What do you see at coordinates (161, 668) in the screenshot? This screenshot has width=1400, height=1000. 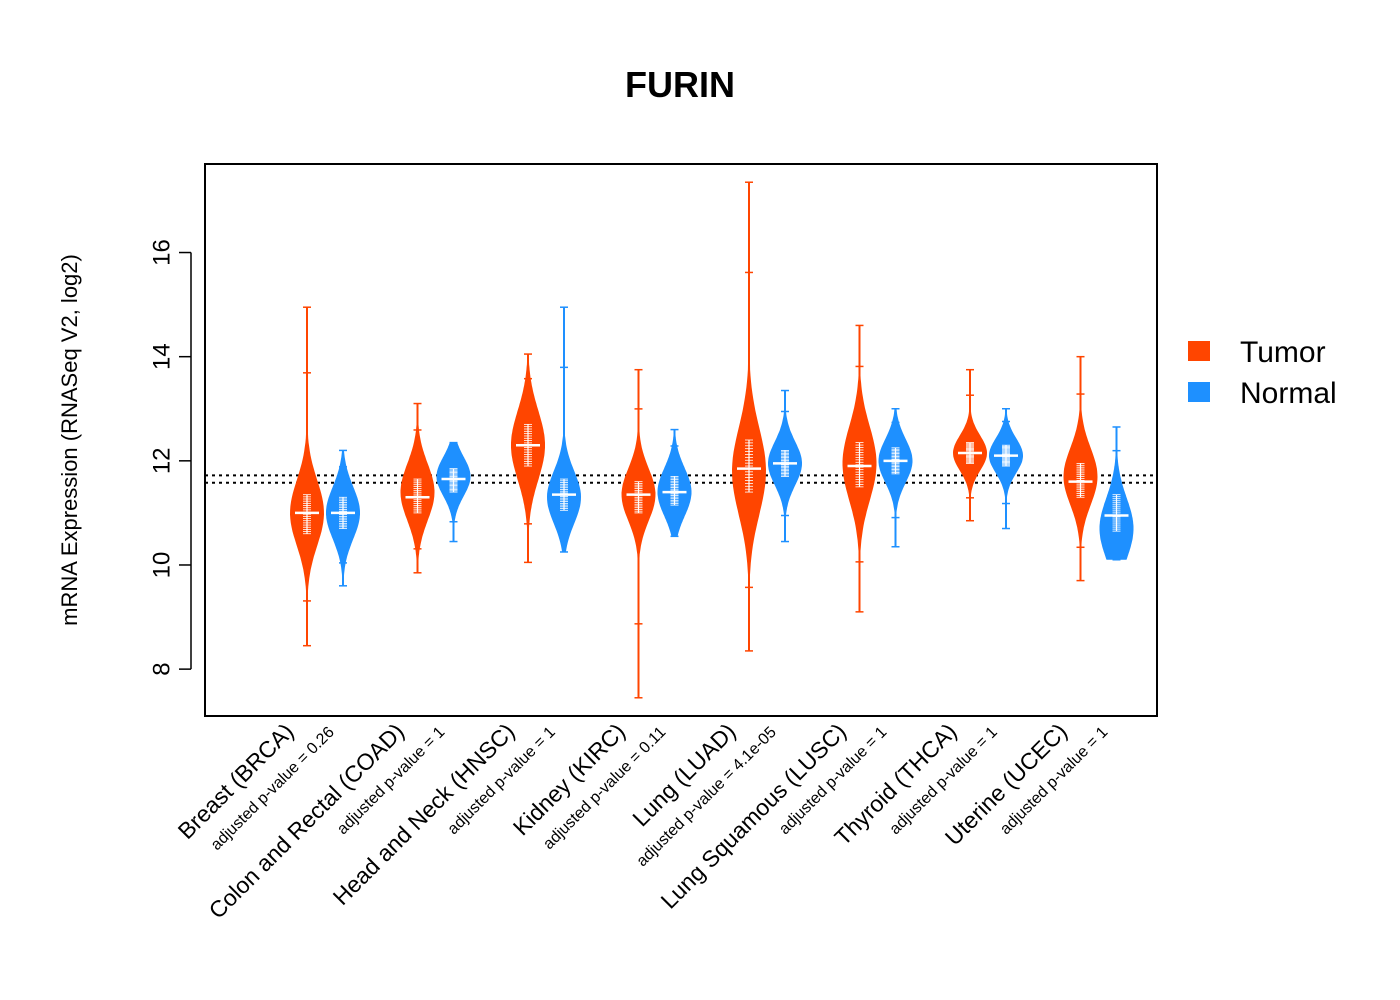 I see `y-tick-label: 8` at bounding box center [161, 668].